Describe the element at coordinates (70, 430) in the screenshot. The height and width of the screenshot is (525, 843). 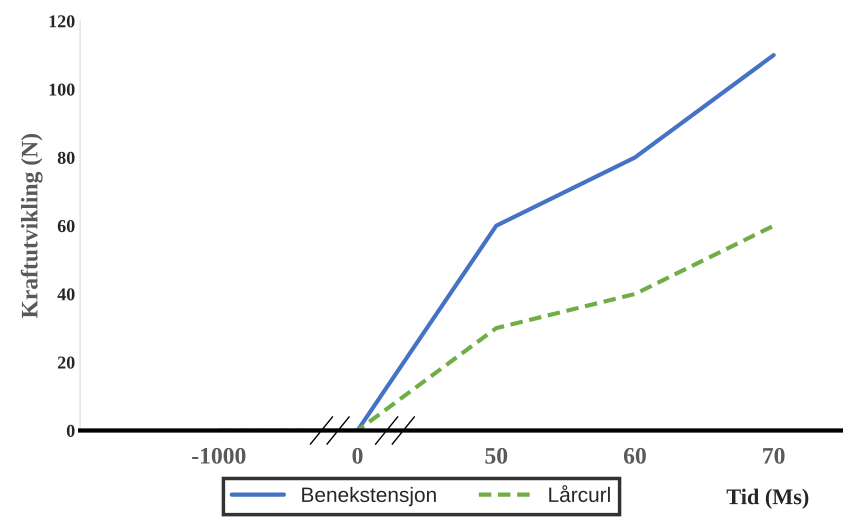
I see `y-tick-label: 0` at that location.